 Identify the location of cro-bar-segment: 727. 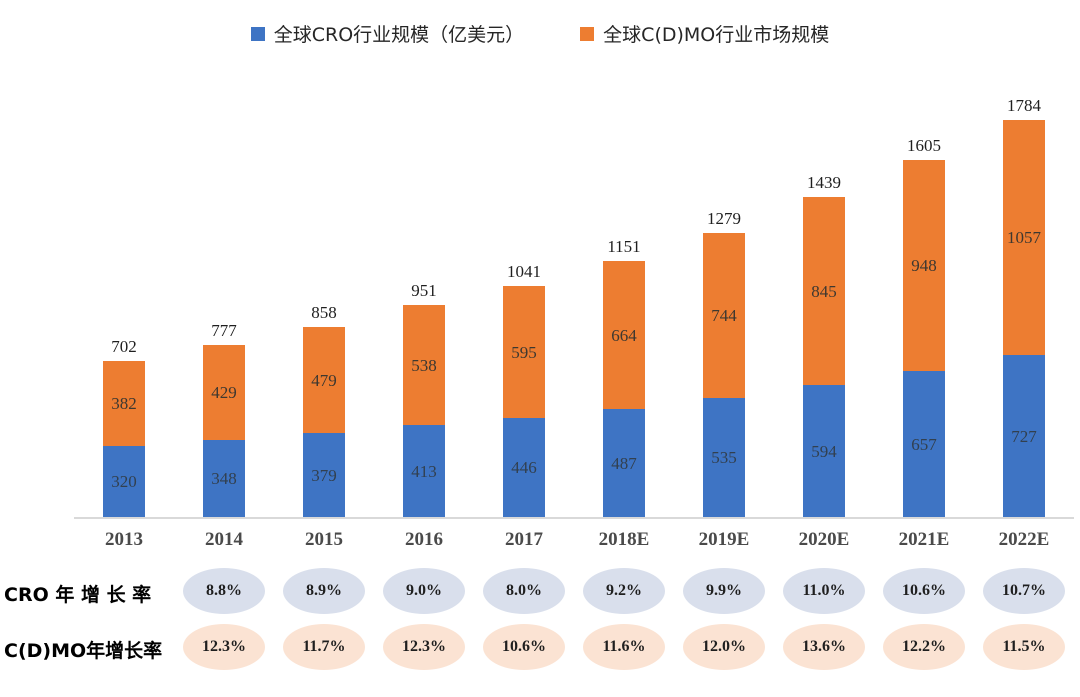
(1024, 436).